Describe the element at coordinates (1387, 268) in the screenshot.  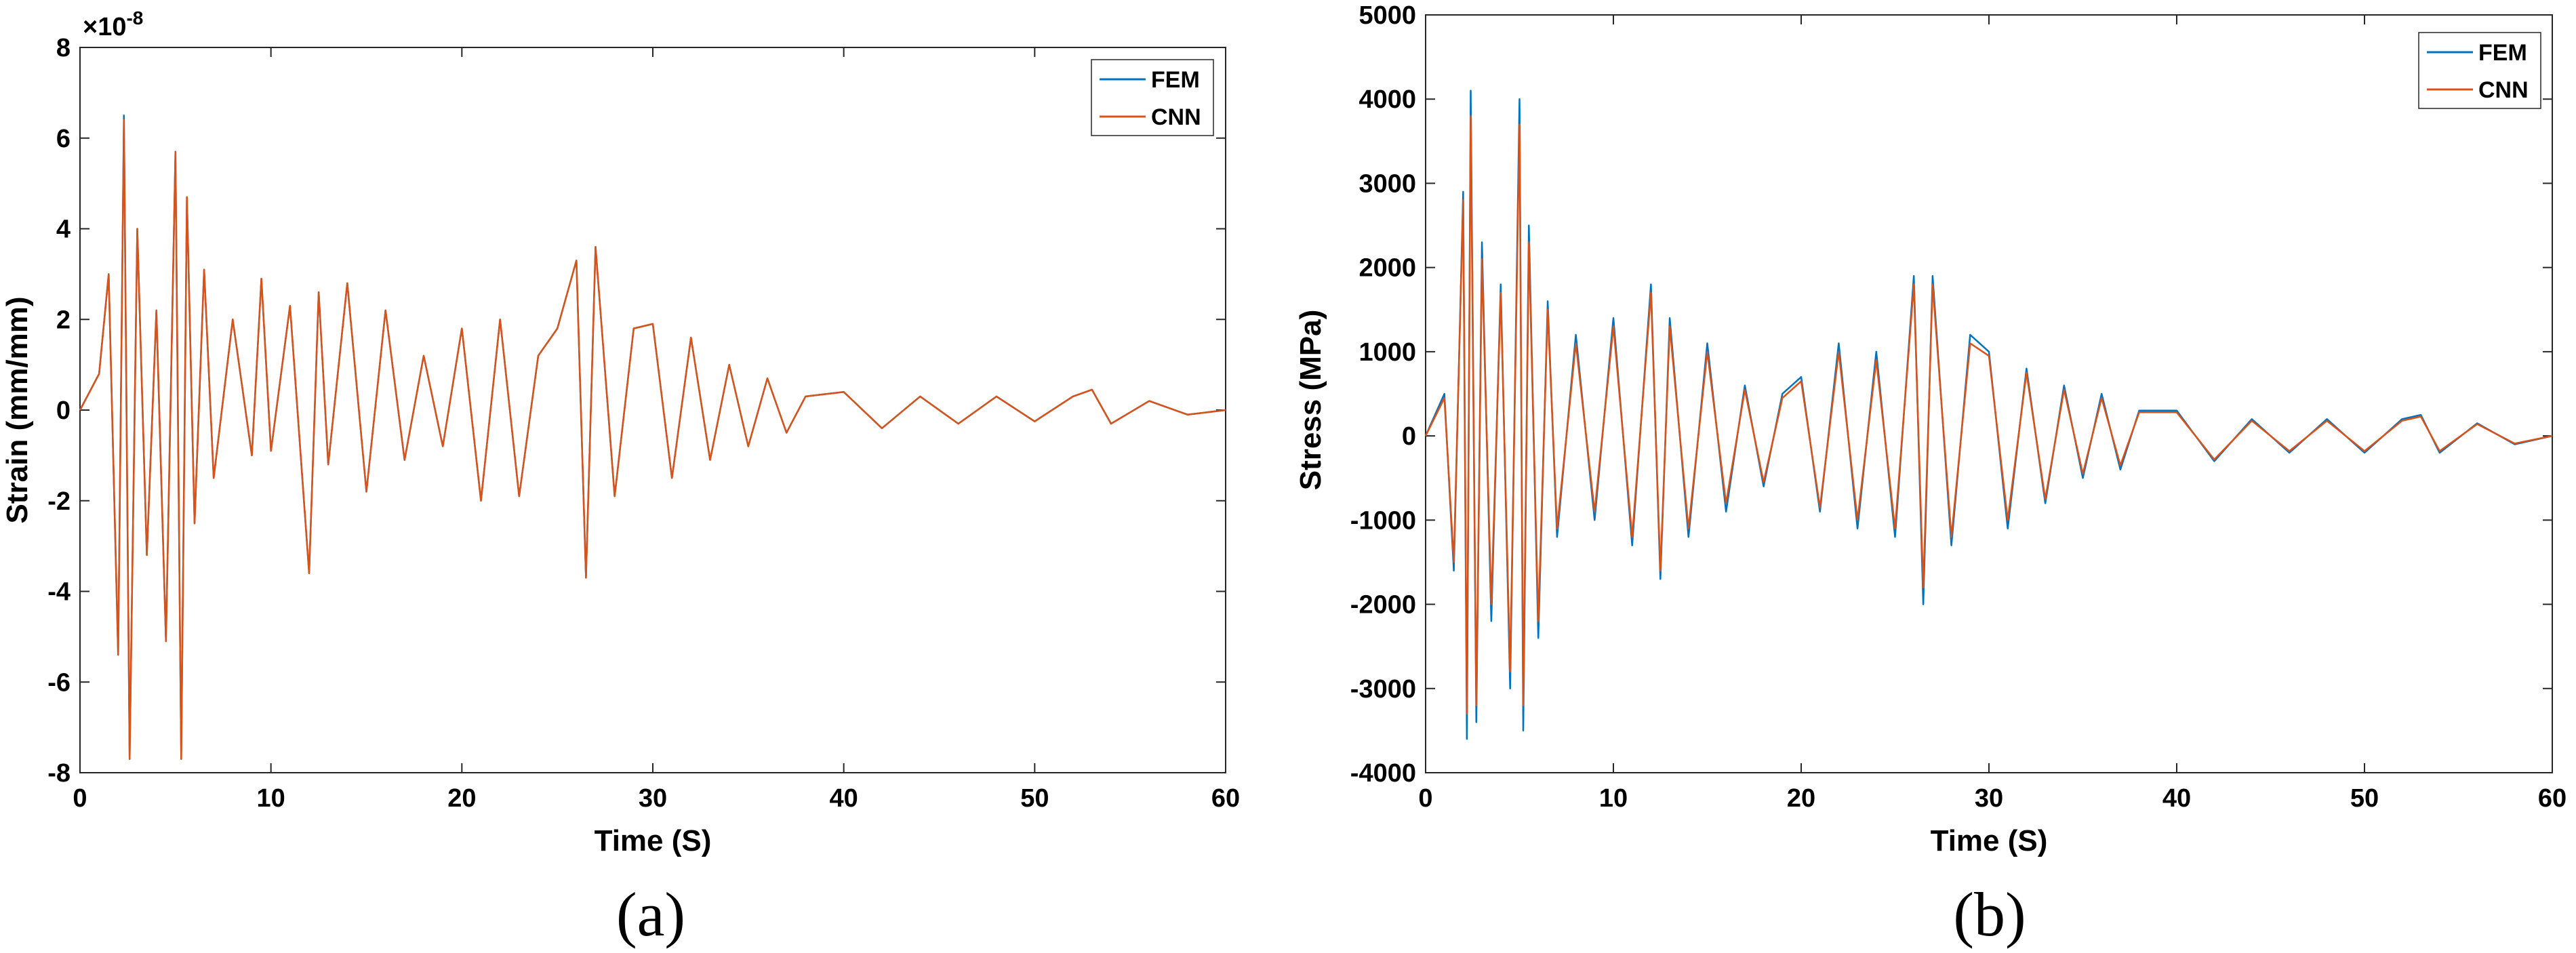
I see `b-ytick-label: 2000` at that location.